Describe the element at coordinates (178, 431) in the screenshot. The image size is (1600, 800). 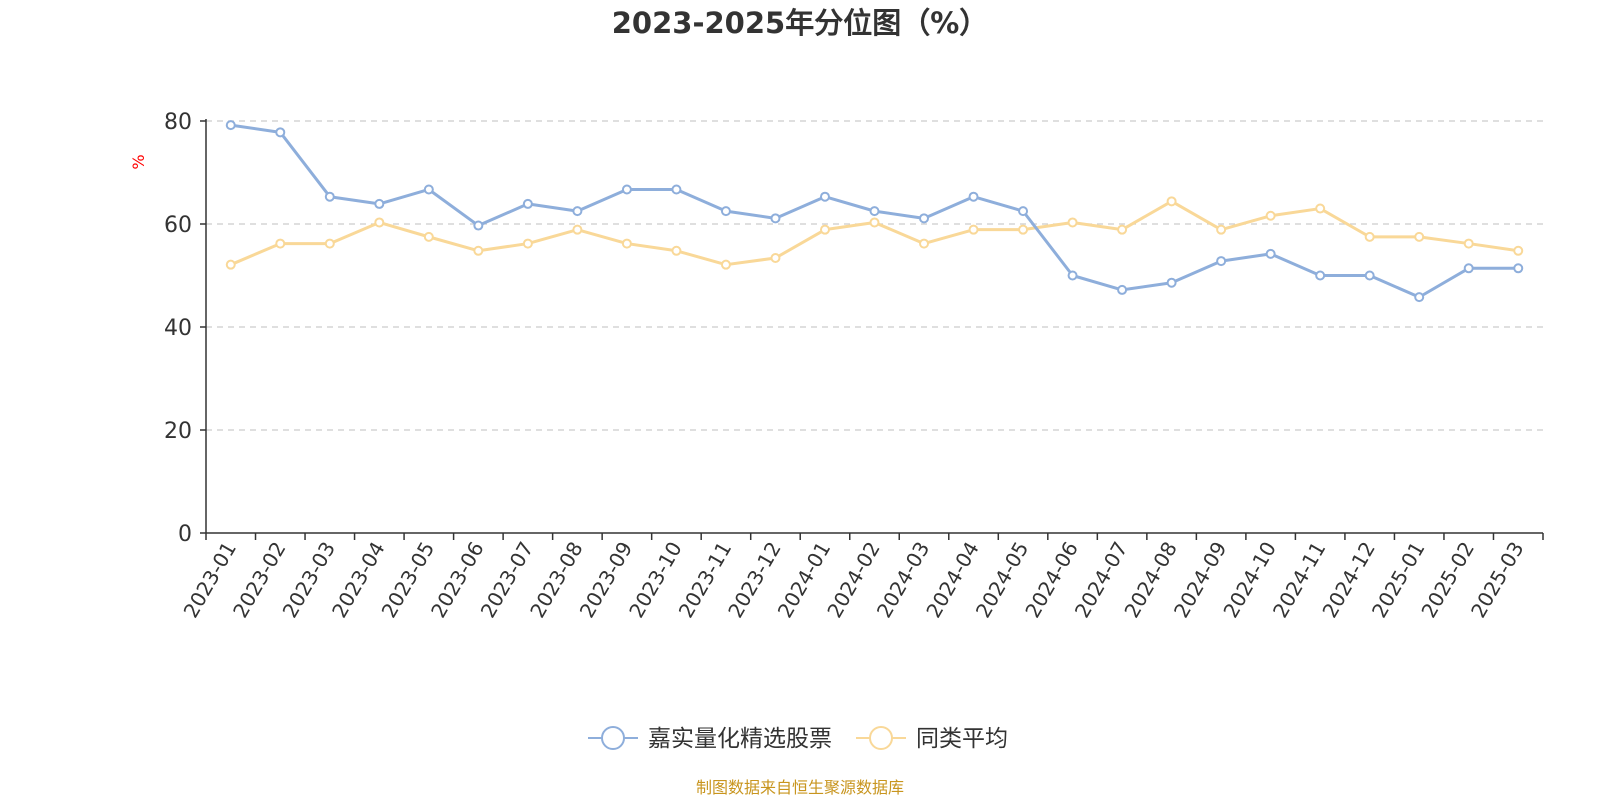
I see `y-tick-label-20: 20` at that location.